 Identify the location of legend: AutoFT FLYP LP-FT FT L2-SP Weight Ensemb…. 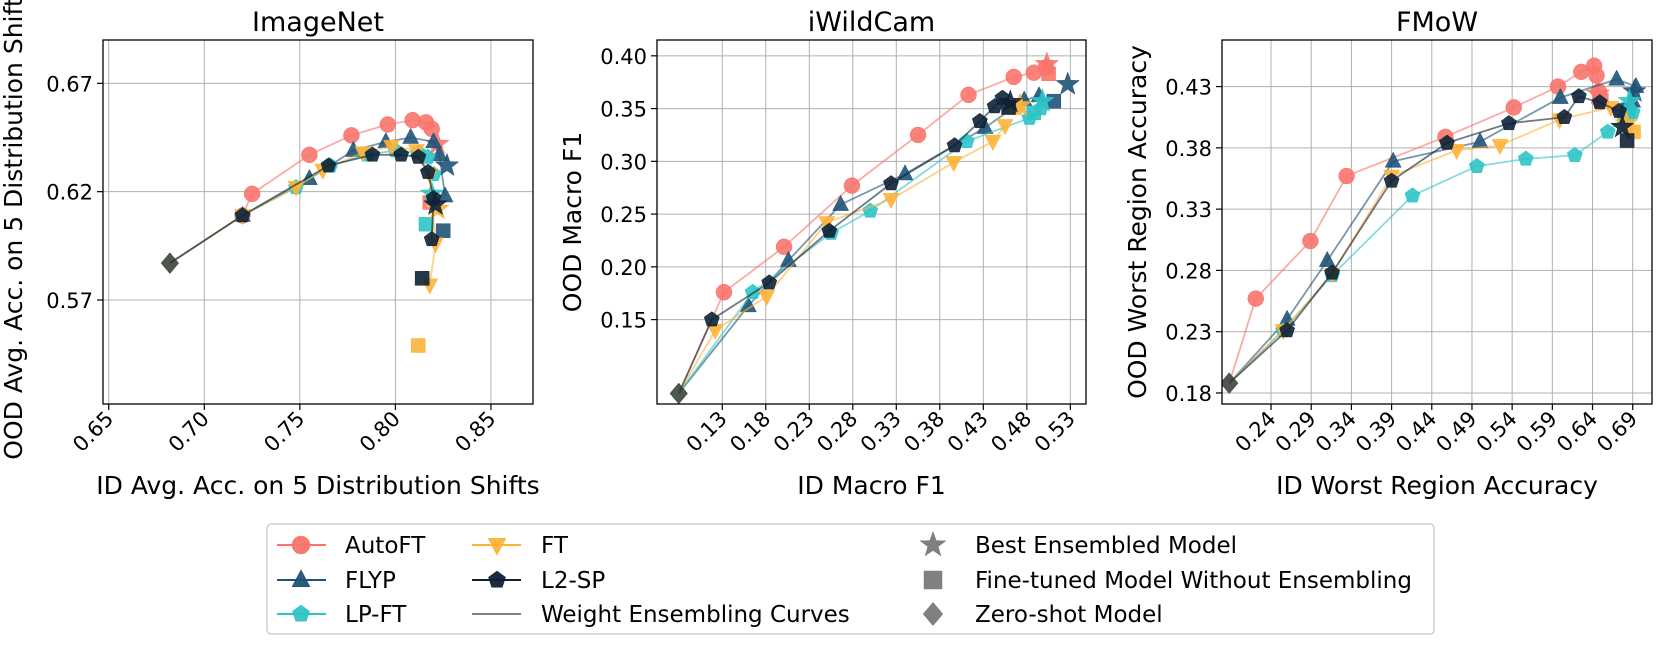
(850, 579).